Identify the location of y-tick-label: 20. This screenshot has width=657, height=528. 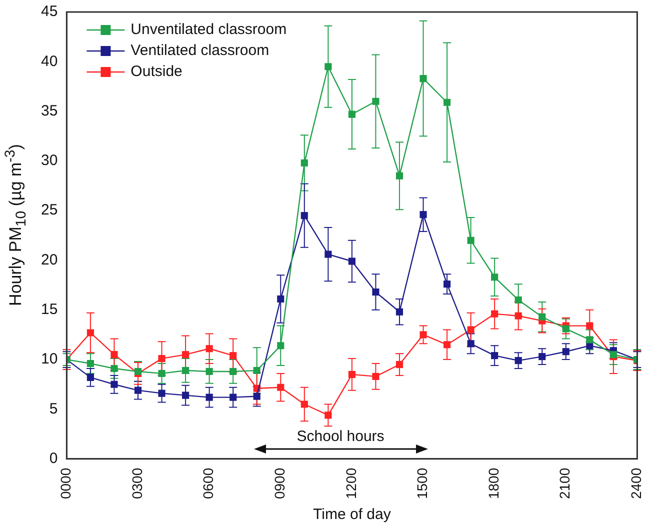
(49, 259).